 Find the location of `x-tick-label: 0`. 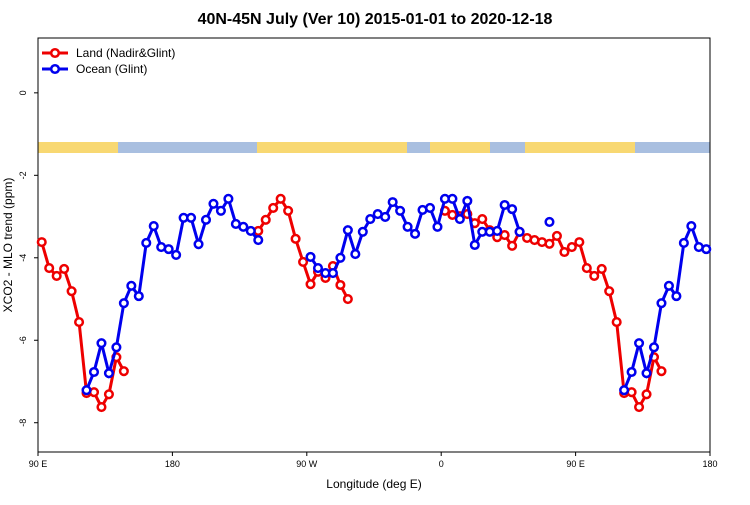

x-tick-label: 0 is located at coordinates (441, 464).